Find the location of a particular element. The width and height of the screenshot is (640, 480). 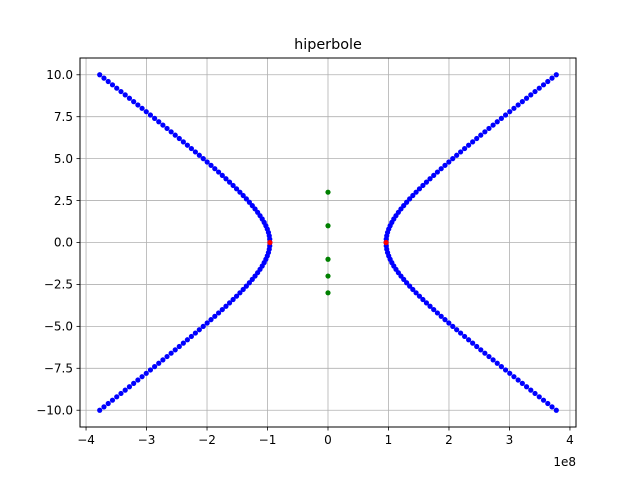

y-tick-label: 10.0 is located at coordinates (59, 75).